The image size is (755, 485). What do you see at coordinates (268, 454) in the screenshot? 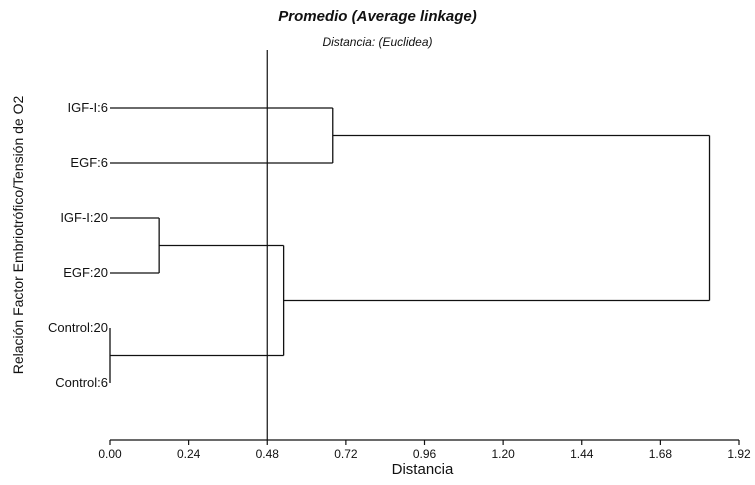
I see `x-tick-label: 0.48` at bounding box center [268, 454].